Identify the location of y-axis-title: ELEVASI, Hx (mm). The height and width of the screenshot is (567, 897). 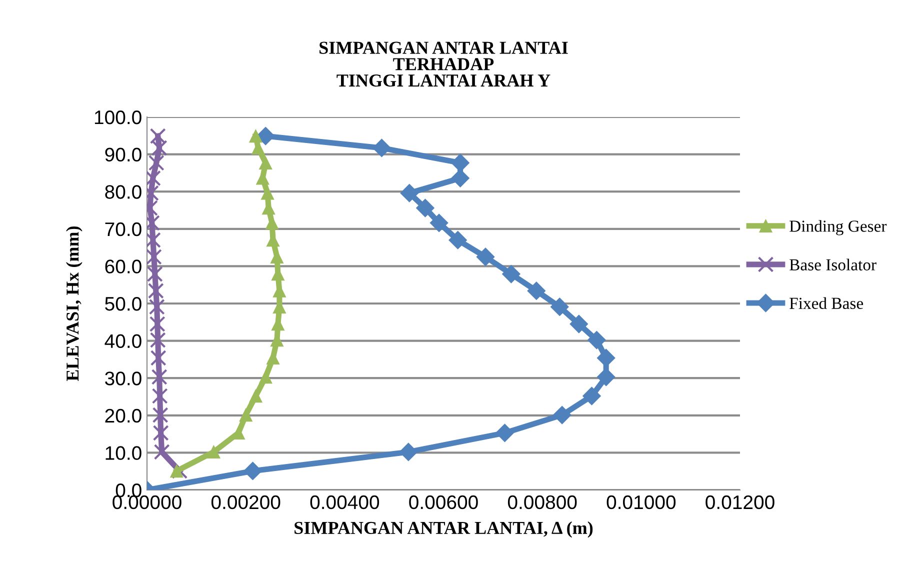
(74, 304).